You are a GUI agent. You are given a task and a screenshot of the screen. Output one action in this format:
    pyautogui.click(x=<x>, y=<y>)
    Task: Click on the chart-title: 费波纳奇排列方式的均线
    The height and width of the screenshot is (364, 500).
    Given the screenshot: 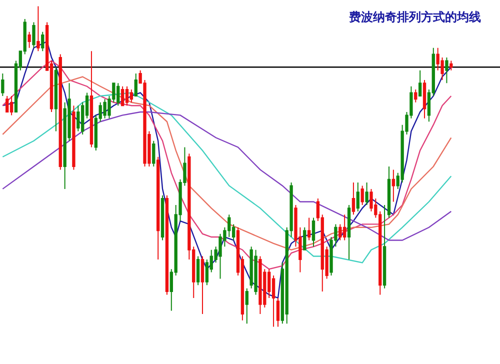 What is the action you would take?
    pyautogui.click(x=414, y=17)
    